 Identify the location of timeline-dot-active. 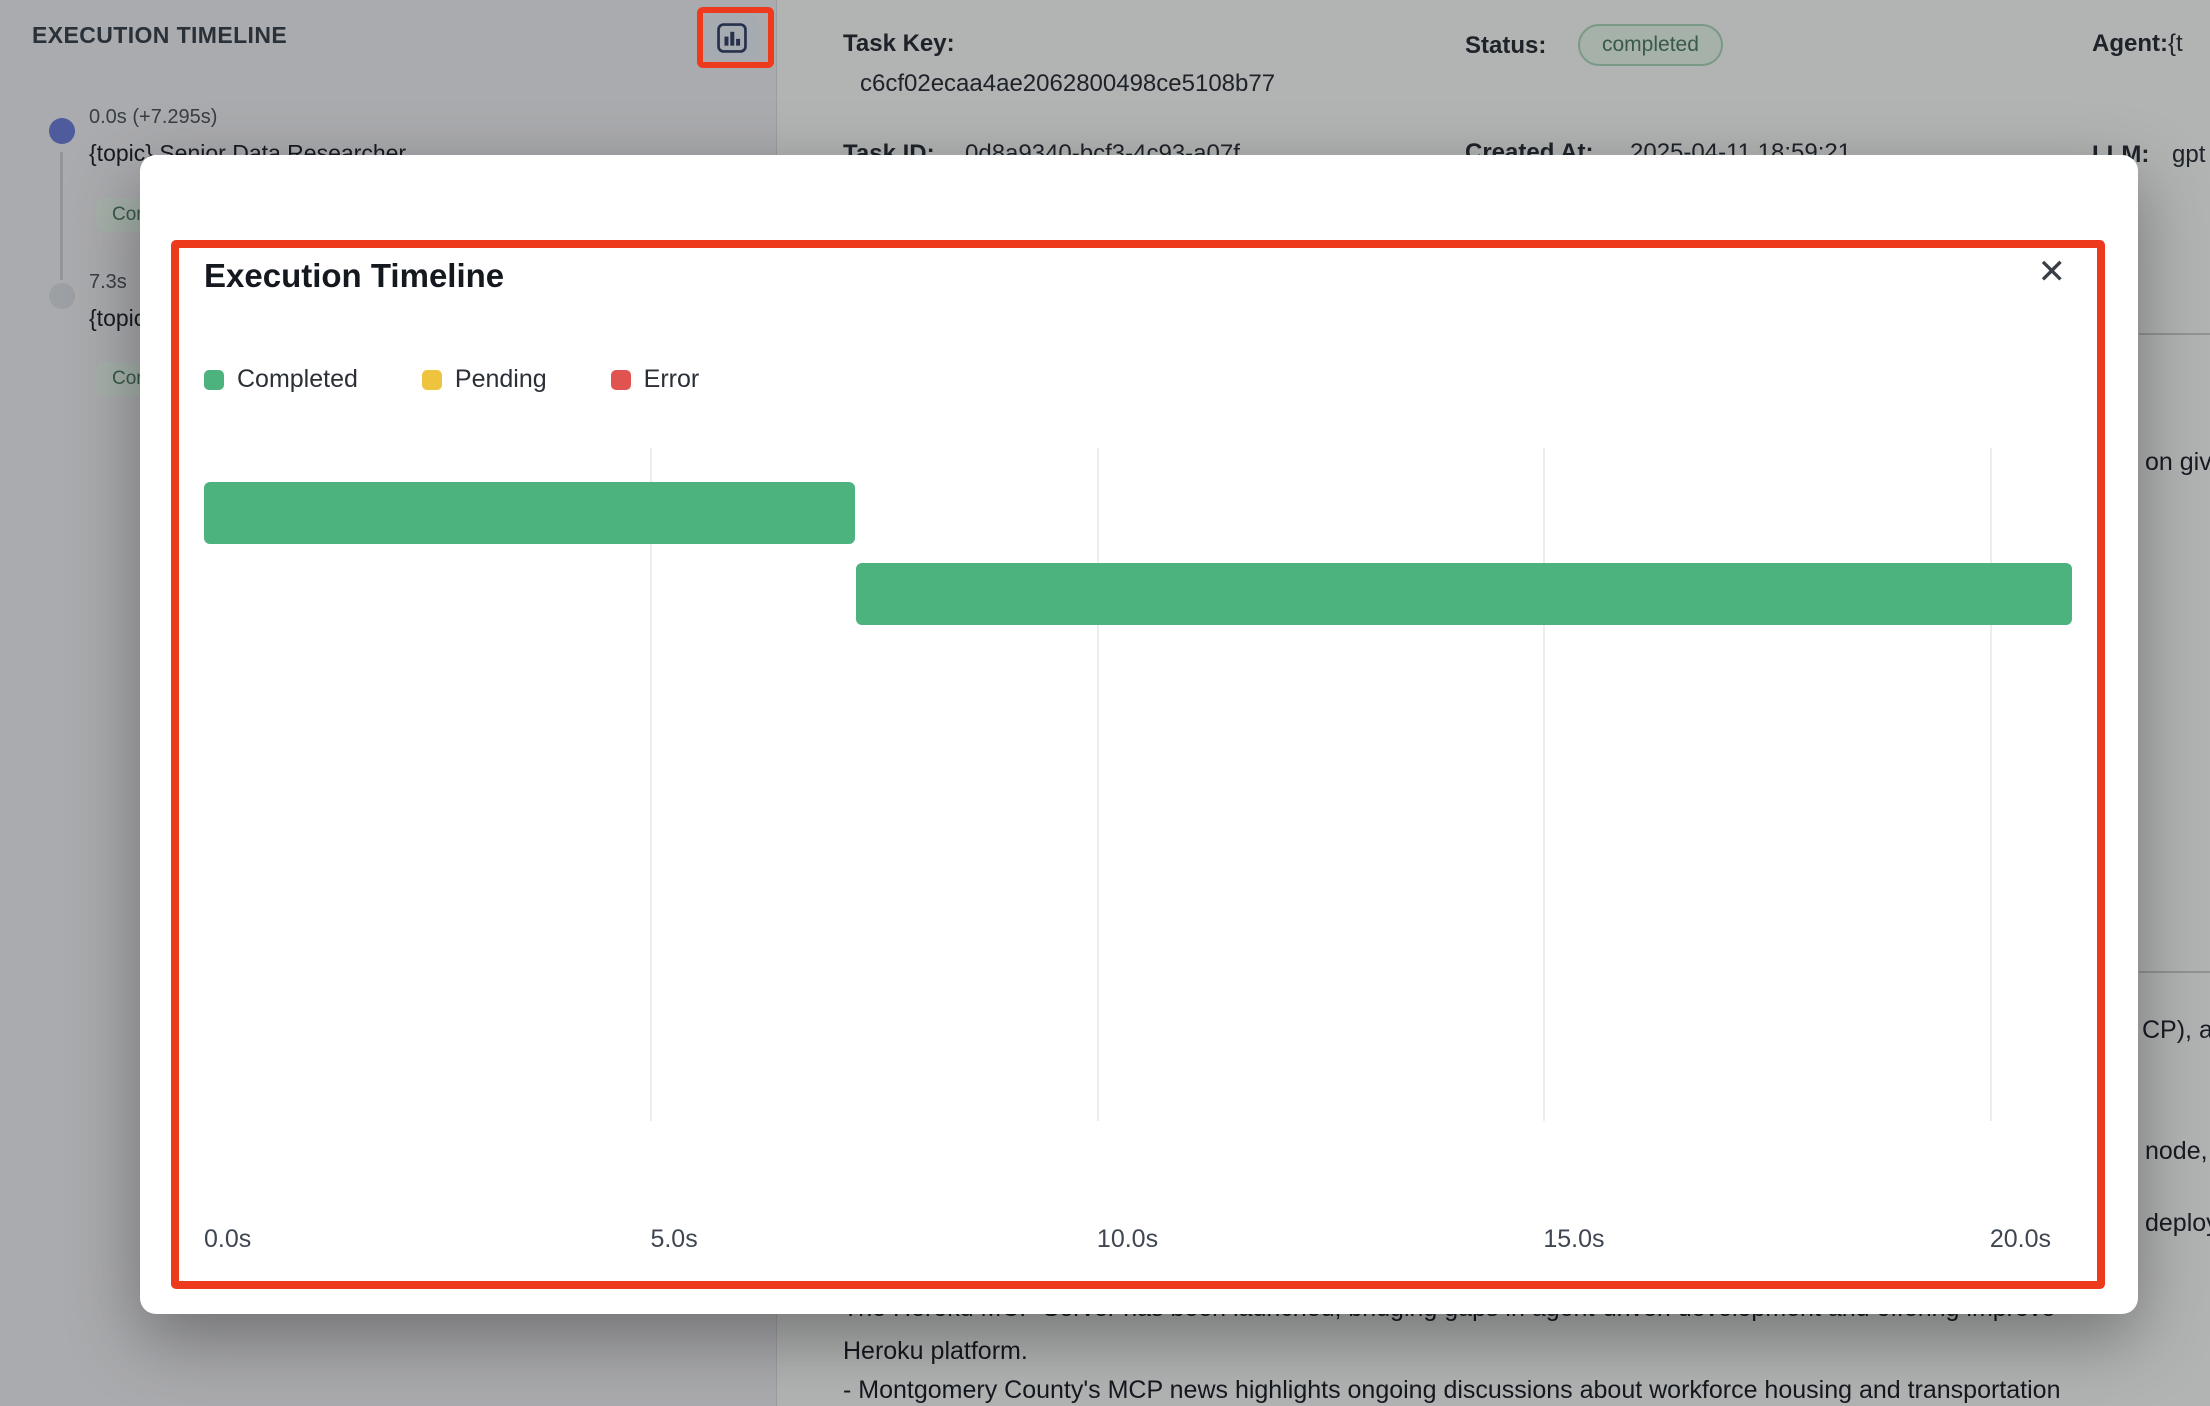
(62, 131).